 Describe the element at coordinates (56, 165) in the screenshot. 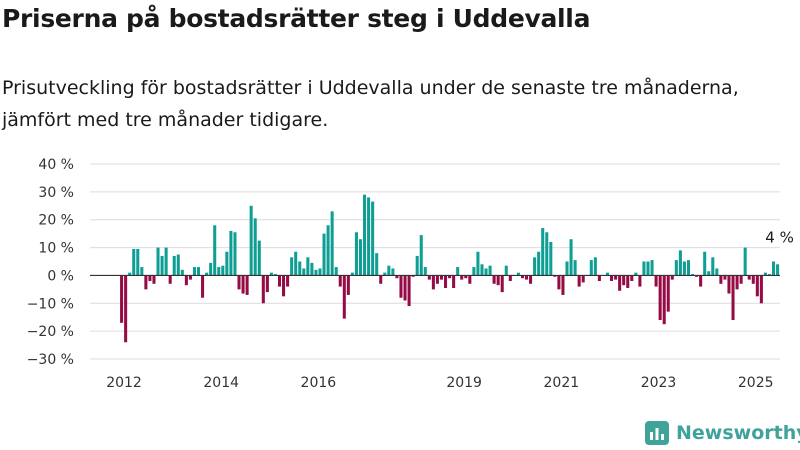

I see `y-tick-label: 40 %` at that location.